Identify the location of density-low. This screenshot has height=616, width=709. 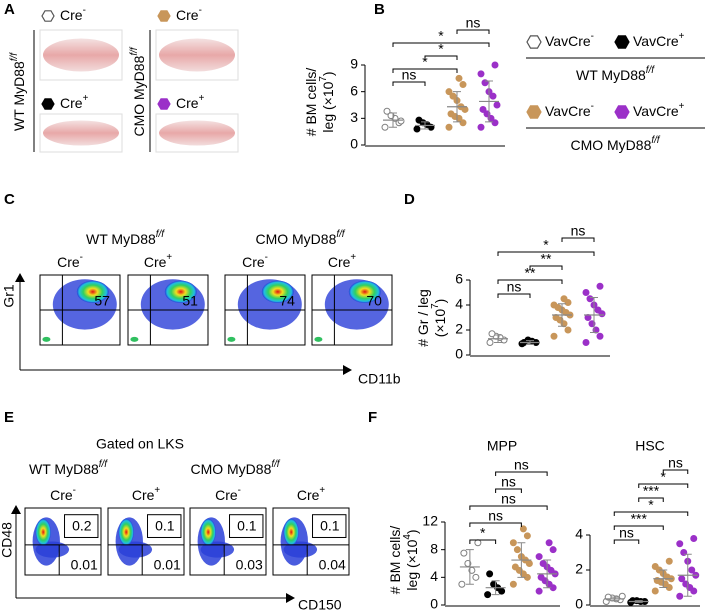
(231, 339).